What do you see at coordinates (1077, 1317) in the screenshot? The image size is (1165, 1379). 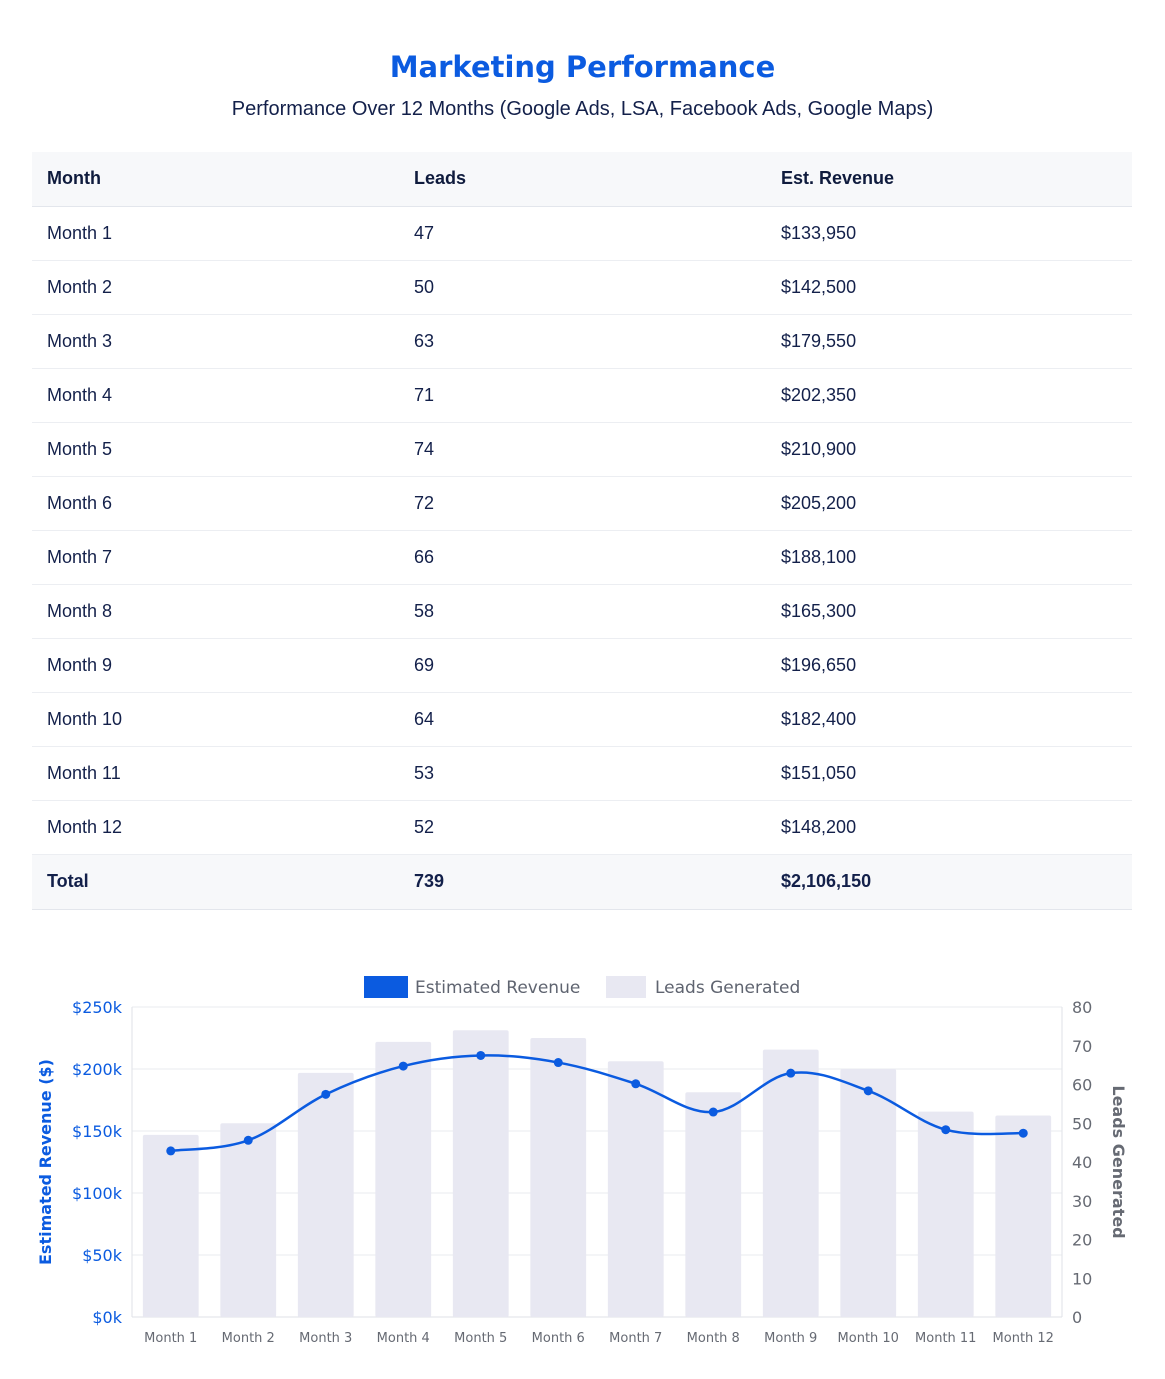 I see `right-tick-label: 0` at bounding box center [1077, 1317].